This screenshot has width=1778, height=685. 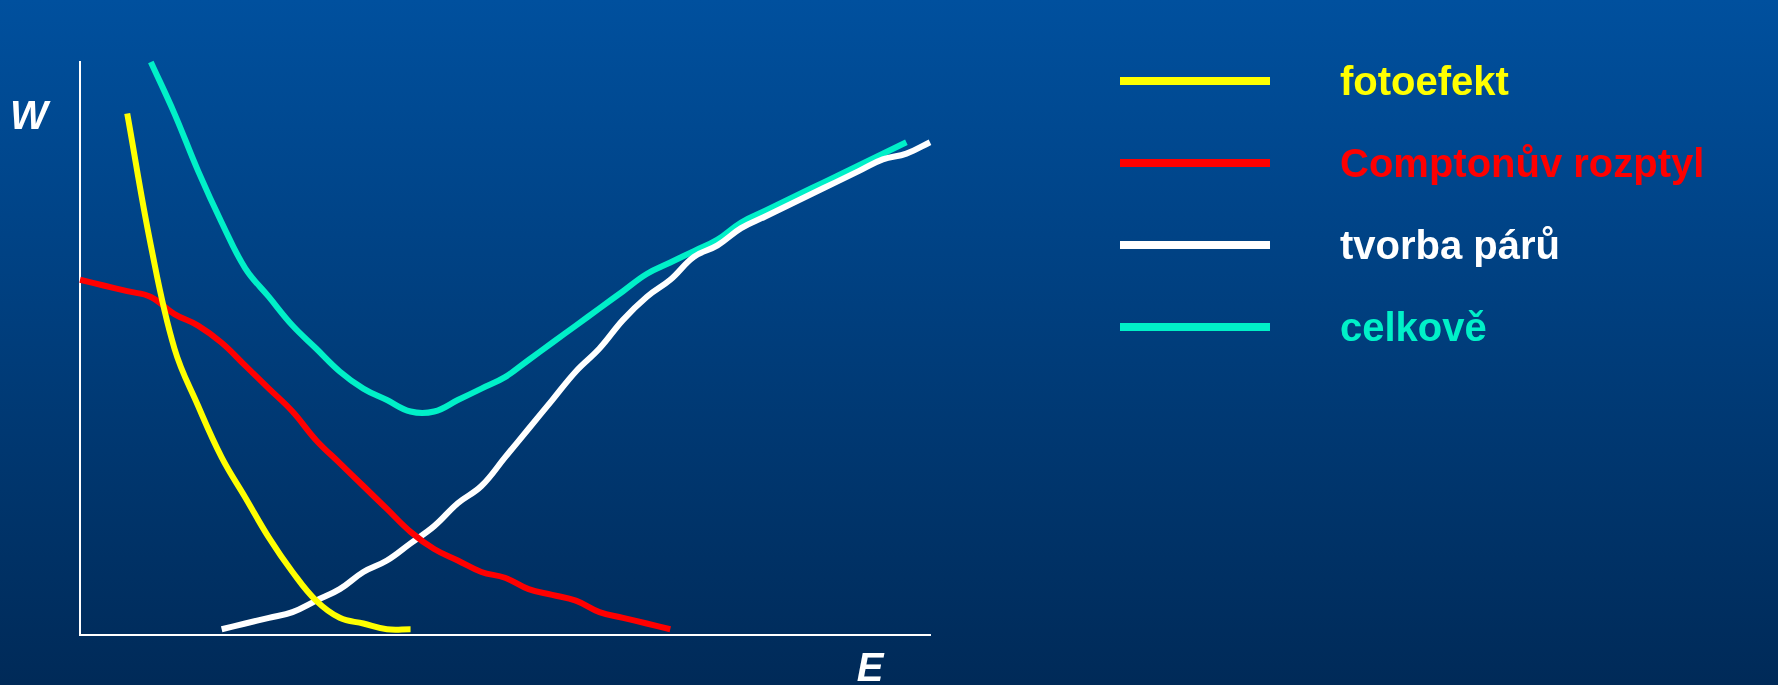 What do you see at coordinates (1424, 81) in the screenshot?
I see `legend-label: fotoefekt` at bounding box center [1424, 81].